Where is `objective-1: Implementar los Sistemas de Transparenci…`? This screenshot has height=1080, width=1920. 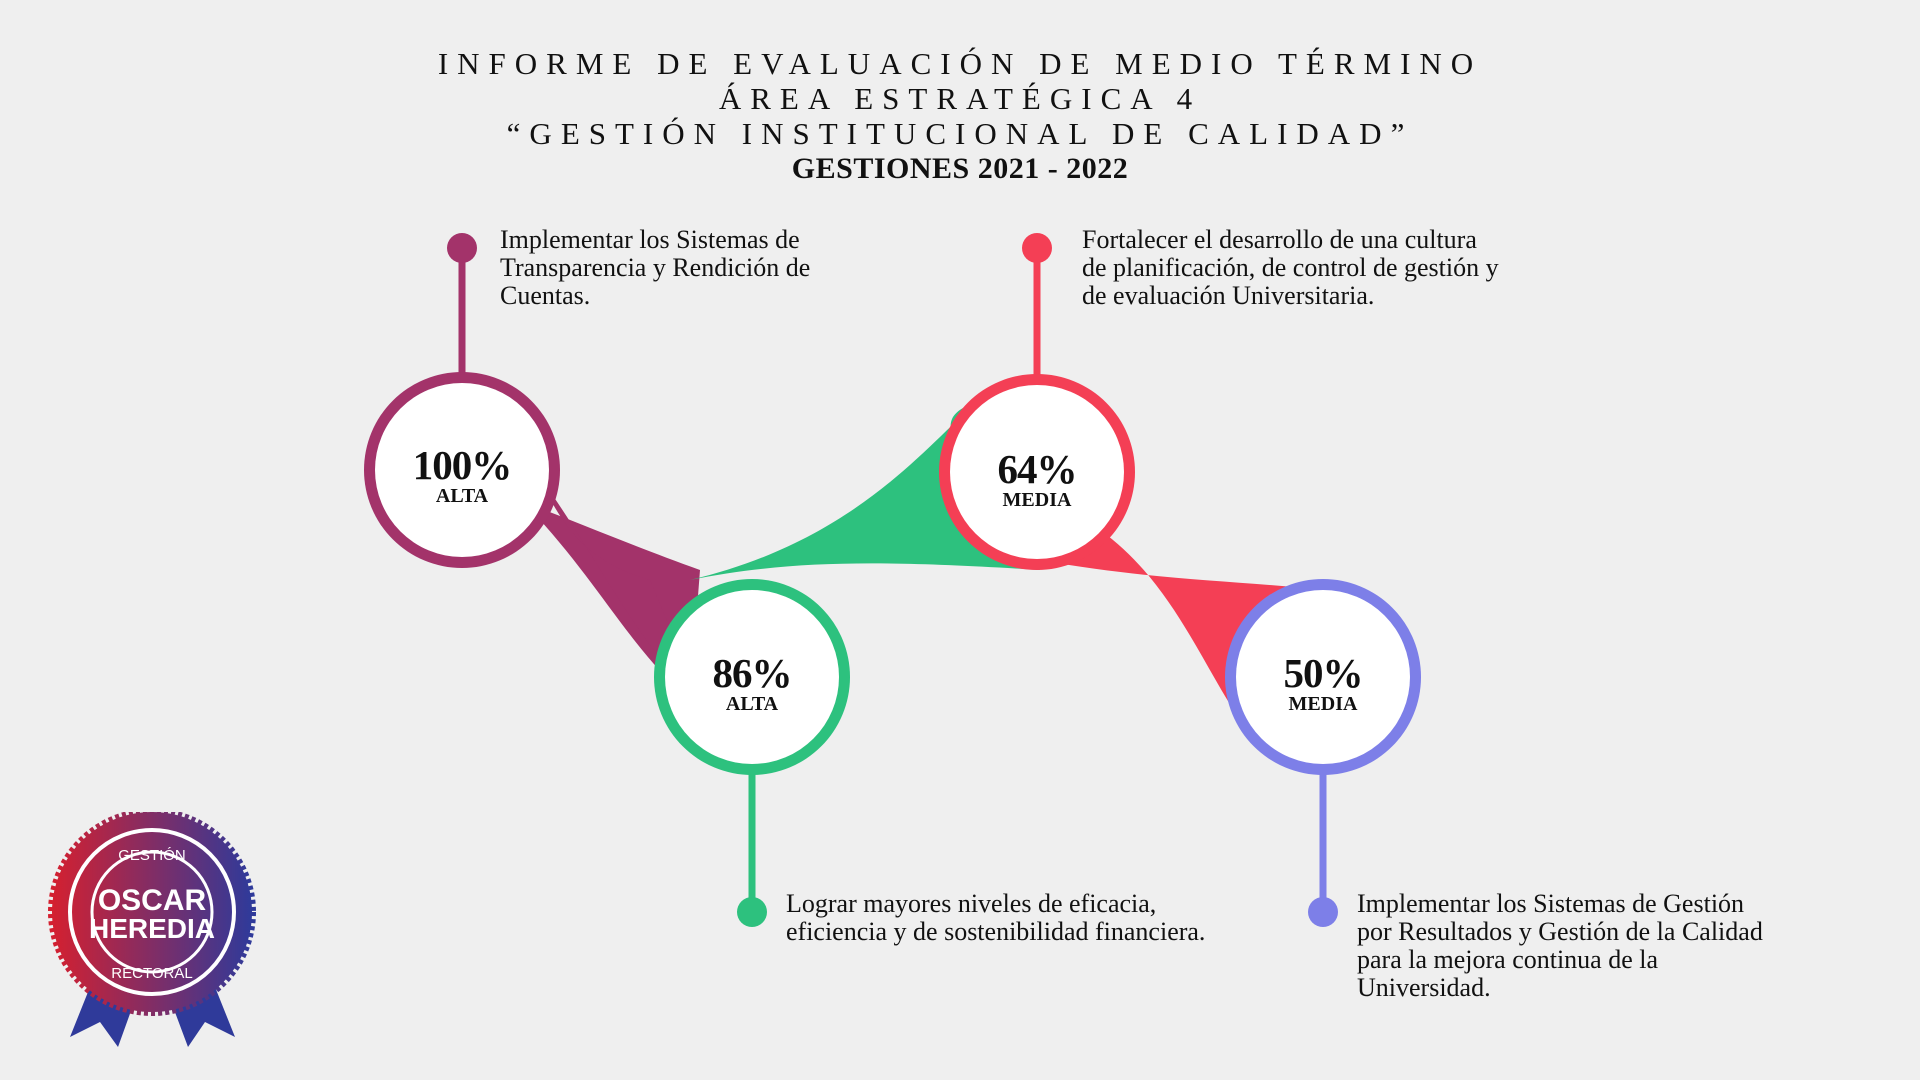 objective-1: Implementar los Sistemas de Transparenci… is located at coordinates (655, 267).